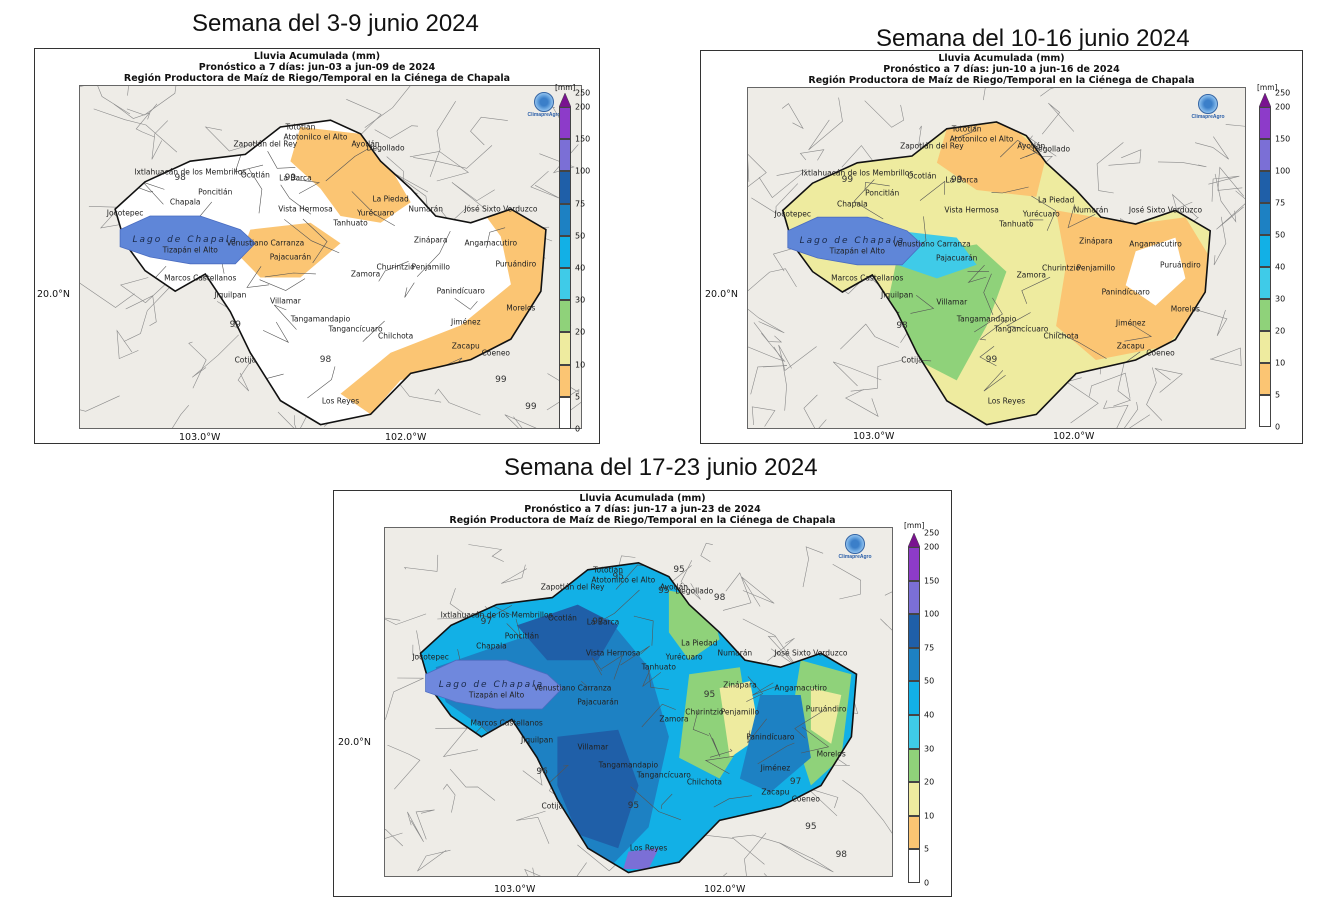 This screenshot has width=1337, height=900. I want to click on place-label: Churintzio, so click(395, 267).